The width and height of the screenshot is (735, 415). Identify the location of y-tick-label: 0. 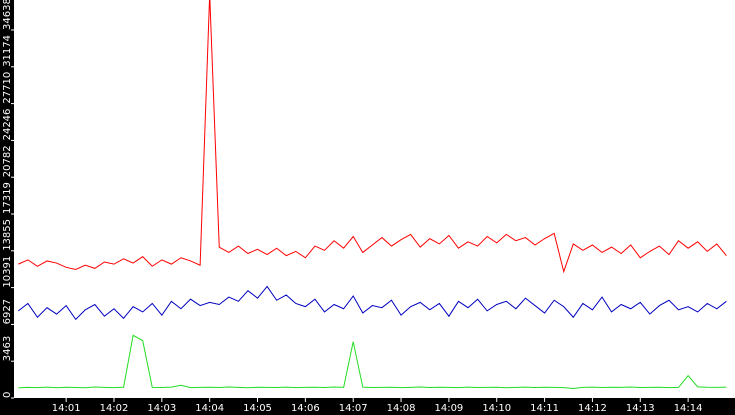
(7, 395).